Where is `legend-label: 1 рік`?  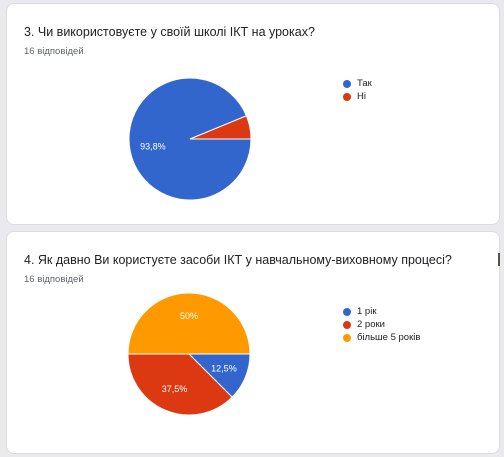 legend-label: 1 рік is located at coordinates (367, 311).